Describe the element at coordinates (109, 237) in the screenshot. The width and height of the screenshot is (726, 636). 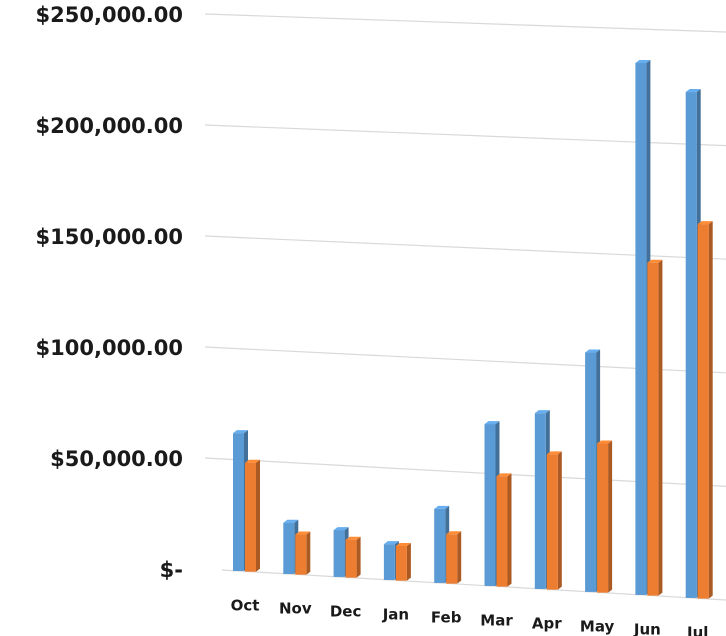
I see `y-tick-label: $150,000.00` at that location.